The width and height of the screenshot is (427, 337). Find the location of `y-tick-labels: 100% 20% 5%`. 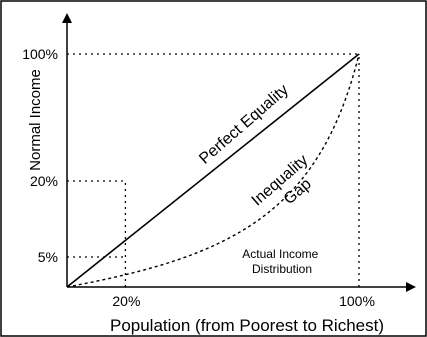

y-tick-labels: 100% 20% 5% is located at coordinates (40, 155).